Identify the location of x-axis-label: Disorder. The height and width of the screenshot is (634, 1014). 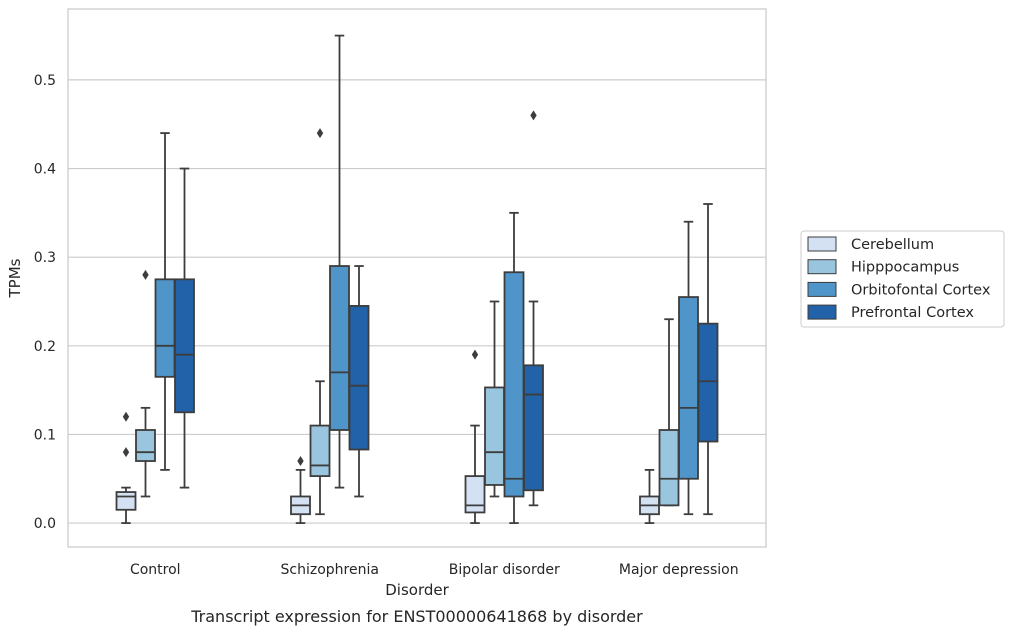
(417, 590).